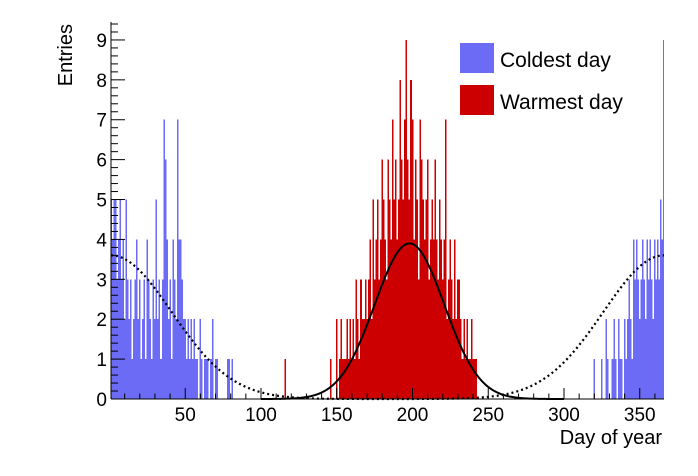  What do you see at coordinates (101, 360) in the screenshot?
I see `y-tick-label: 1` at bounding box center [101, 360].